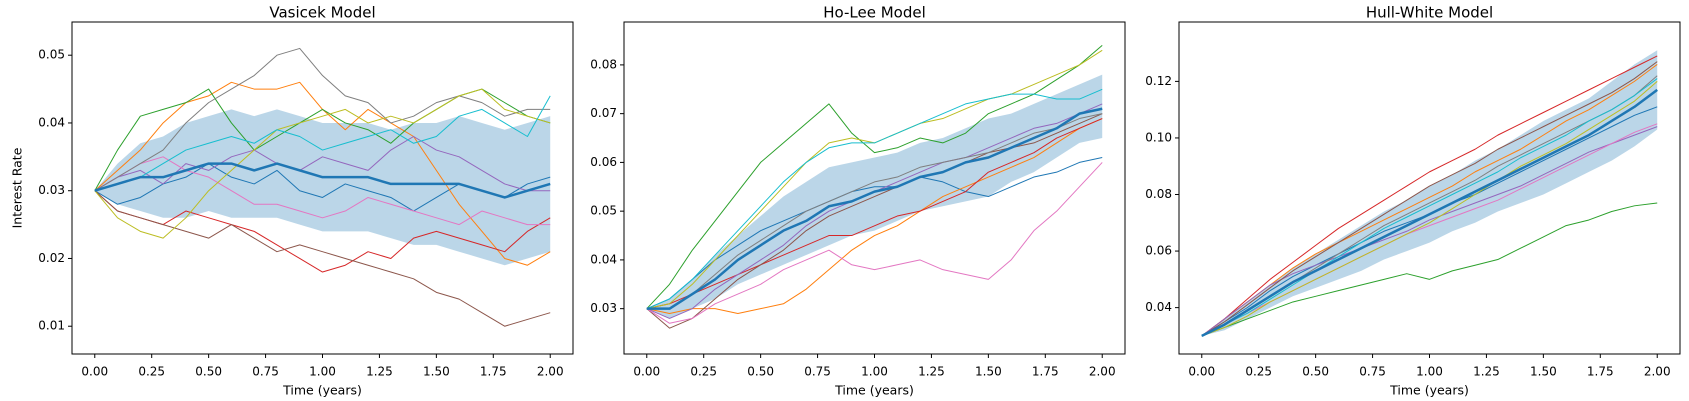 The width and height of the screenshot is (1689, 401). Describe the element at coordinates (17, 187) in the screenshot. I see `y-axis-label: Interest Rate` at that location.